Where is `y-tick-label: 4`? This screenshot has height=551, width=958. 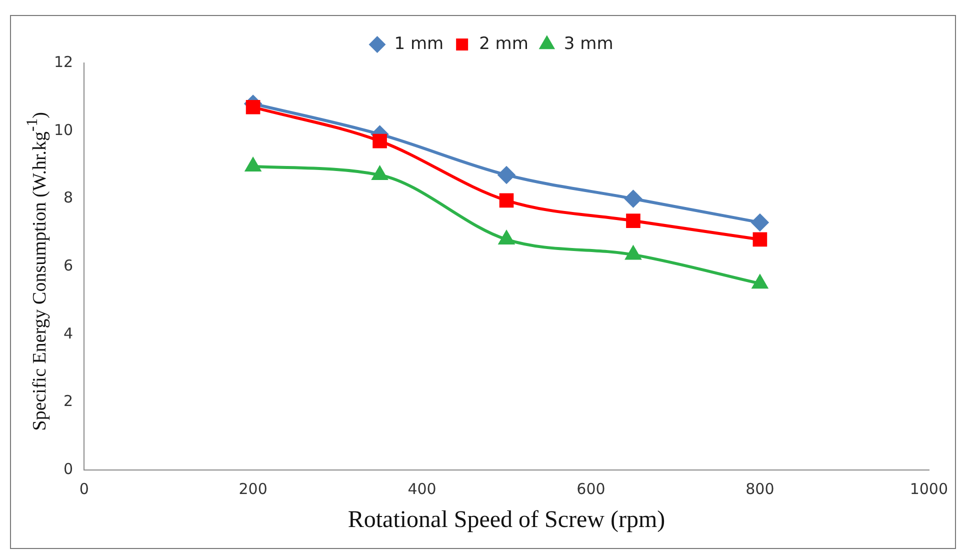
y-tick-label: 4 is located at coordinates (69, 333).